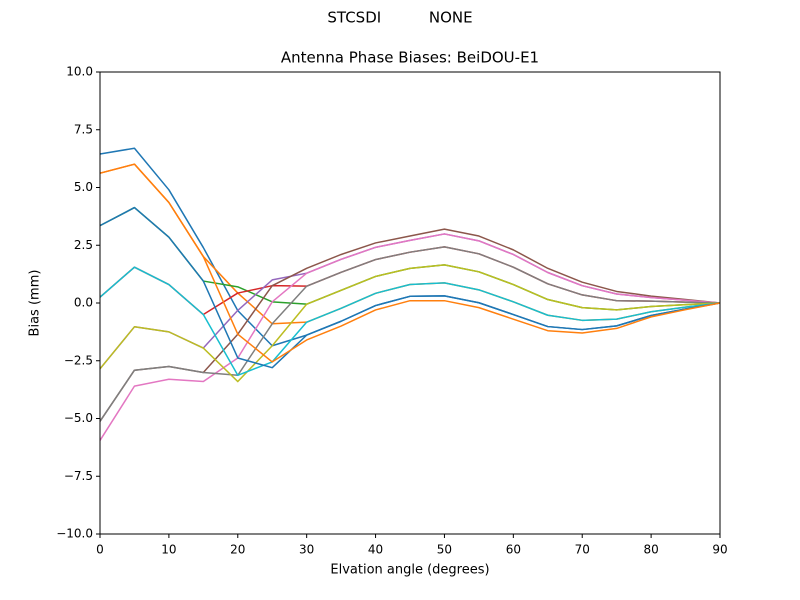  I want to click on x-tick-label: 70, so click(582, 550).